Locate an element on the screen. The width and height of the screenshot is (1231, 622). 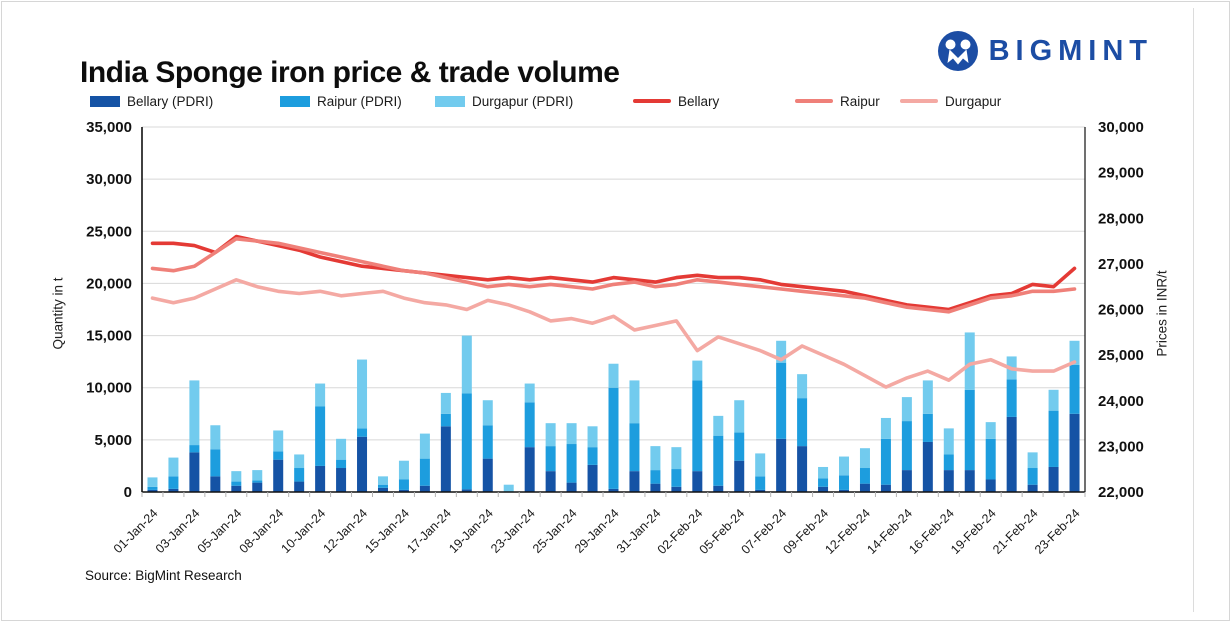
x-axis-label: 08-Jan-24 is located at coordinates (262, 531).